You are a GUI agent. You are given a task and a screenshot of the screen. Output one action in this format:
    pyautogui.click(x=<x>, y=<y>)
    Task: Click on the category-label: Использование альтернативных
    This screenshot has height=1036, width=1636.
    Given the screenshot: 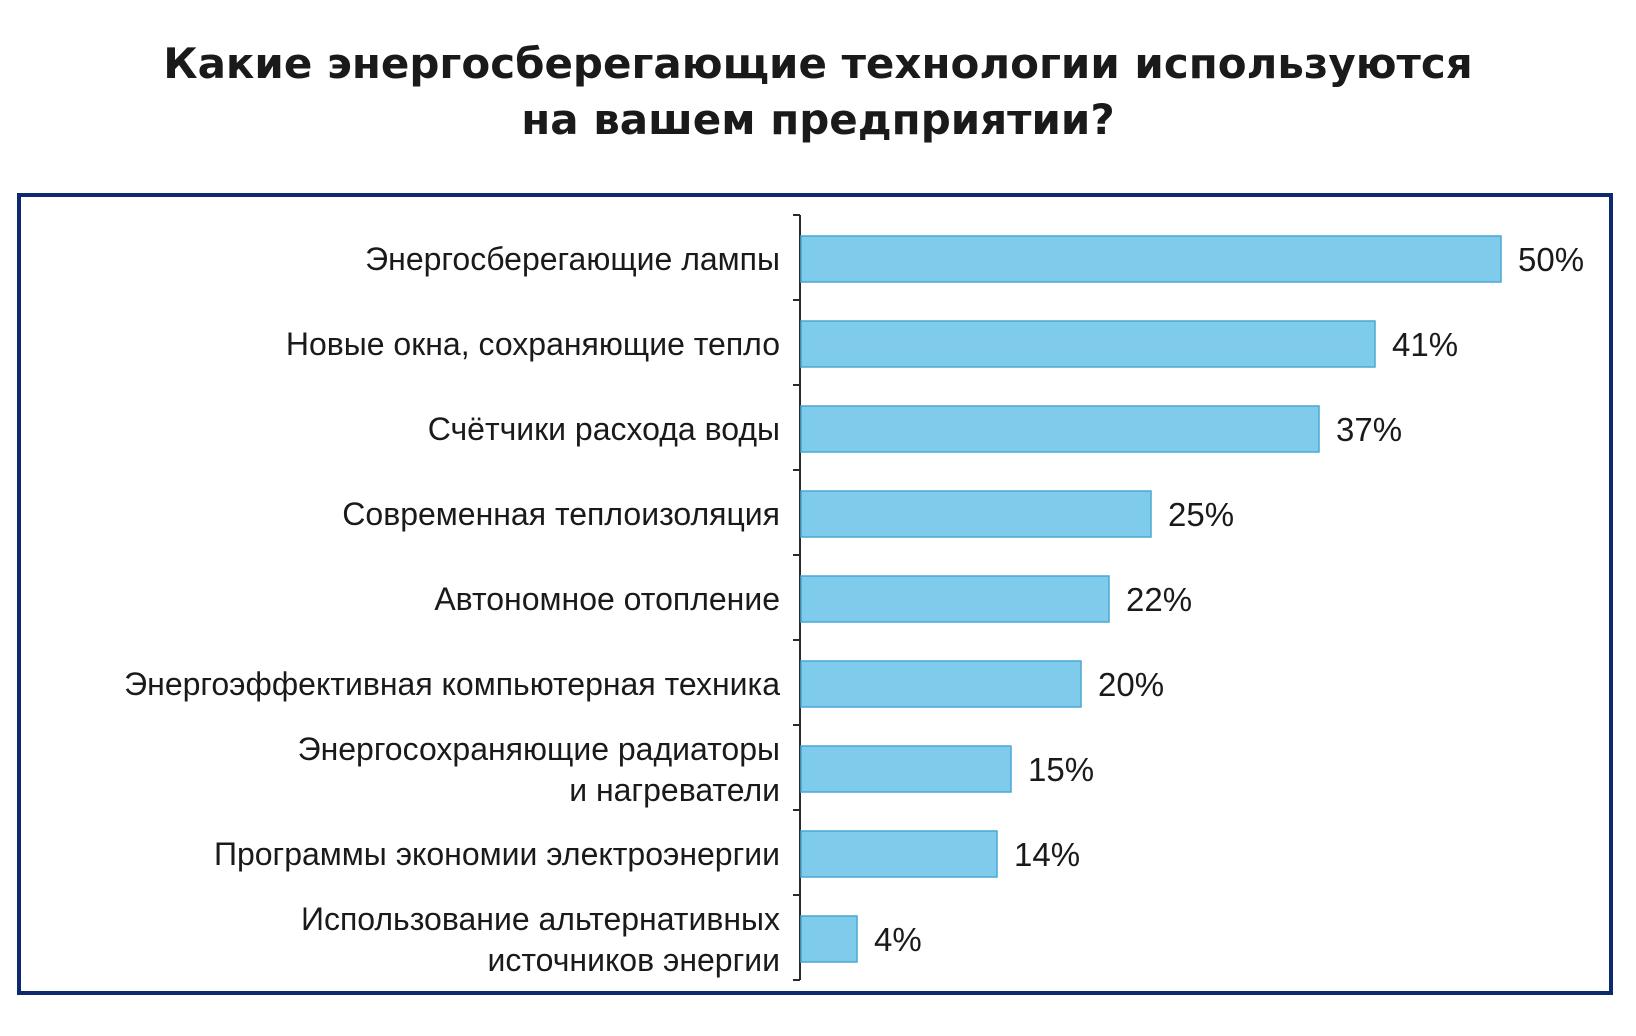 What is the action you would take?
    pyautogui.click(x=540, y=919)
    